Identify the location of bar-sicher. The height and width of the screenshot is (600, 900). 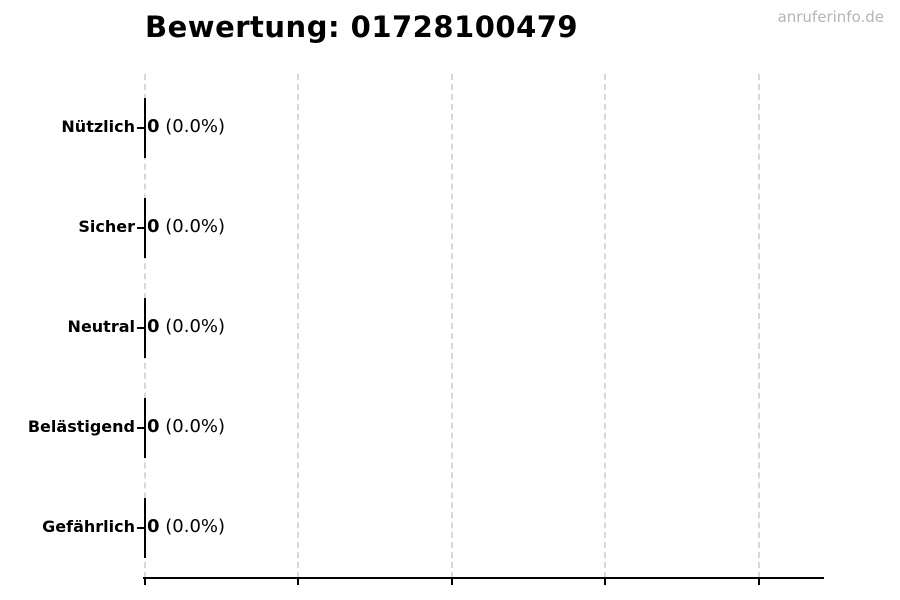
(145, 227).